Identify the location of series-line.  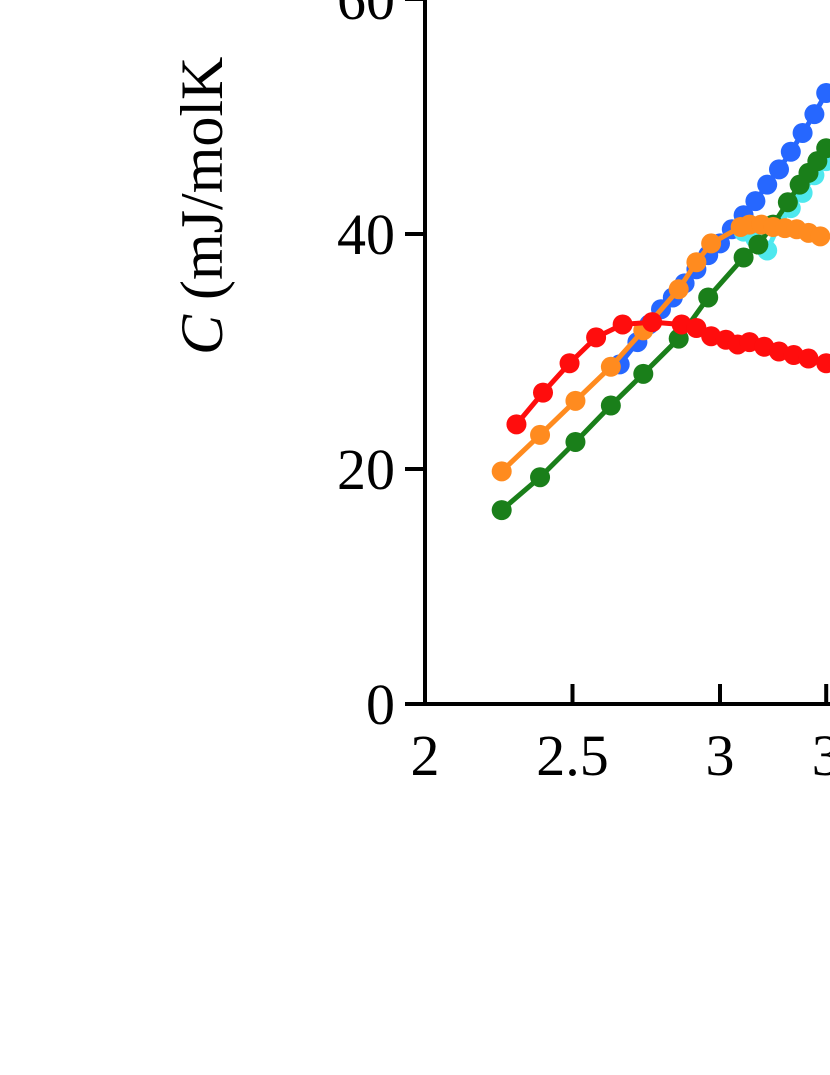
(664, 329).